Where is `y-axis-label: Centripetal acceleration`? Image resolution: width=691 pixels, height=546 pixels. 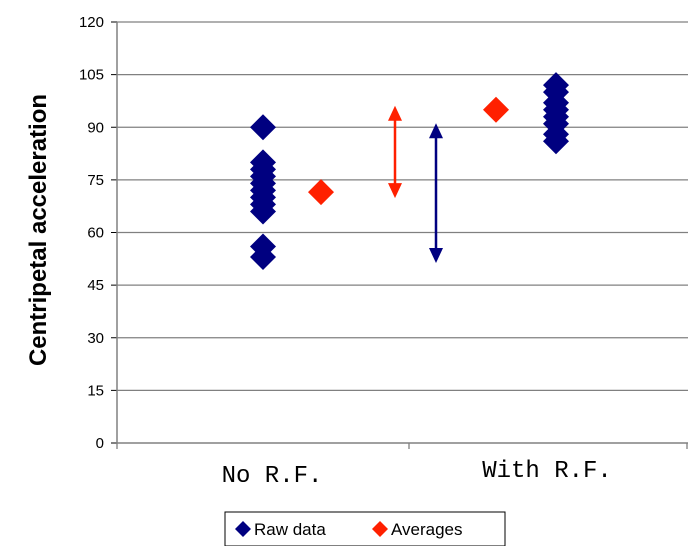 y-axis-label: Centripetal acceleration is located at coordinates (38, 230).